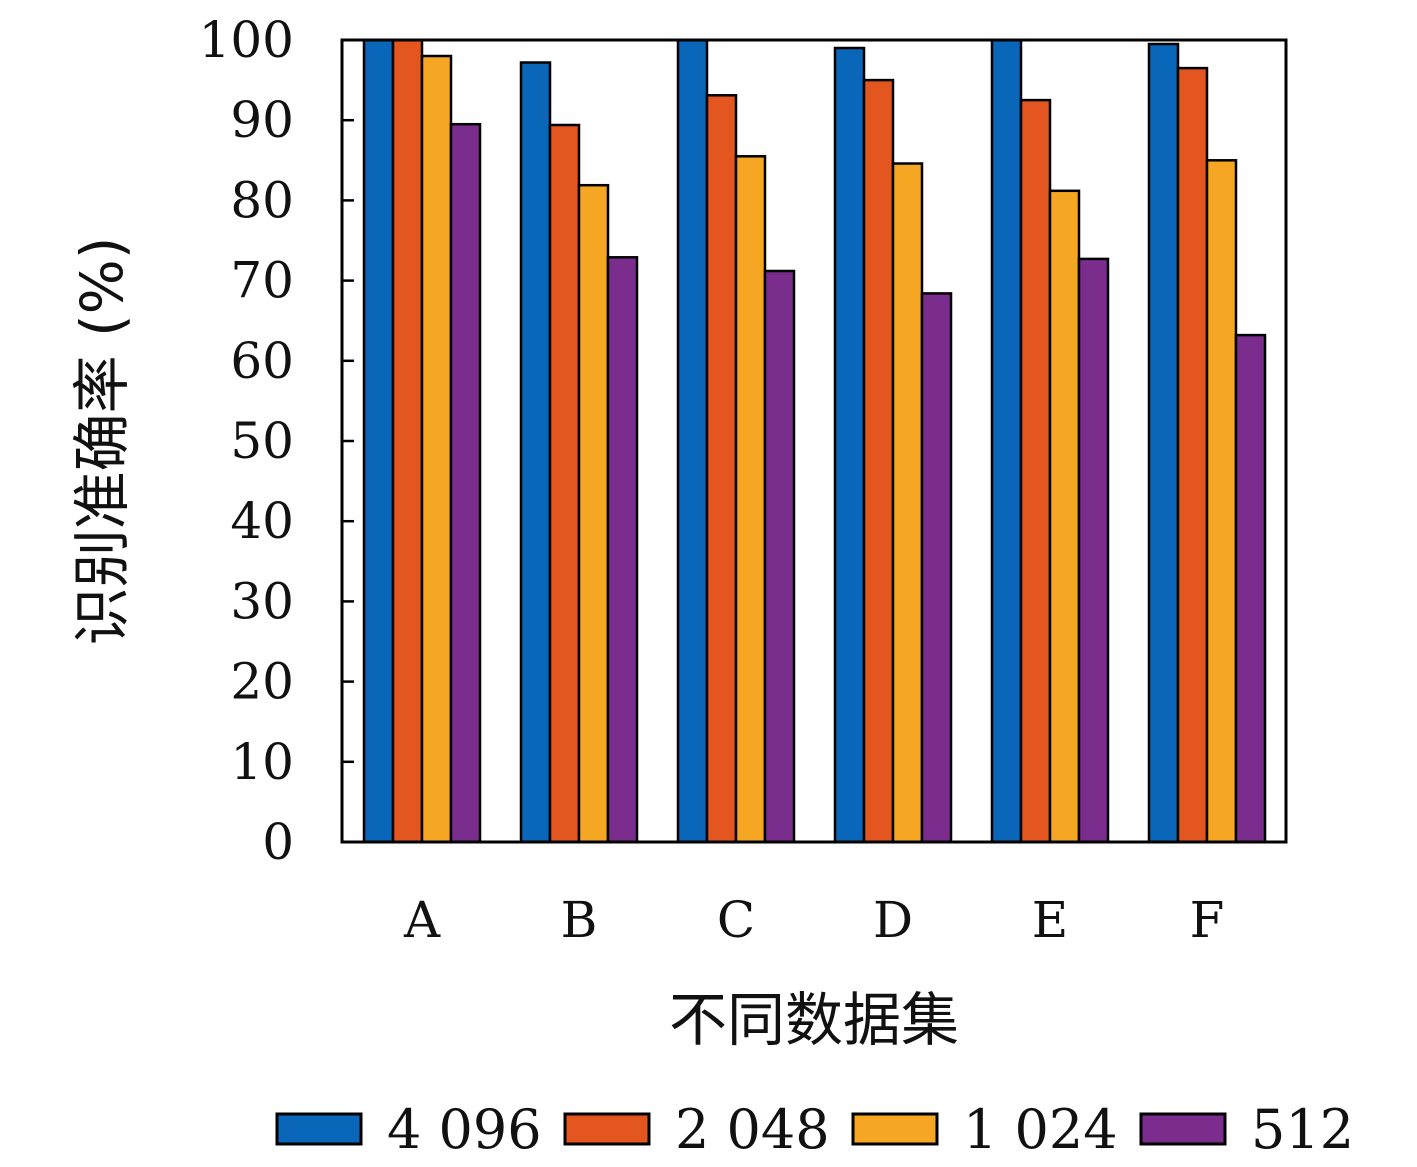 This screenshot has width=1417, height=1167. Describe the element at coordinates (1040, 1129) in the screenshot. I see `legend-label-series-3: 1 024` at that location.